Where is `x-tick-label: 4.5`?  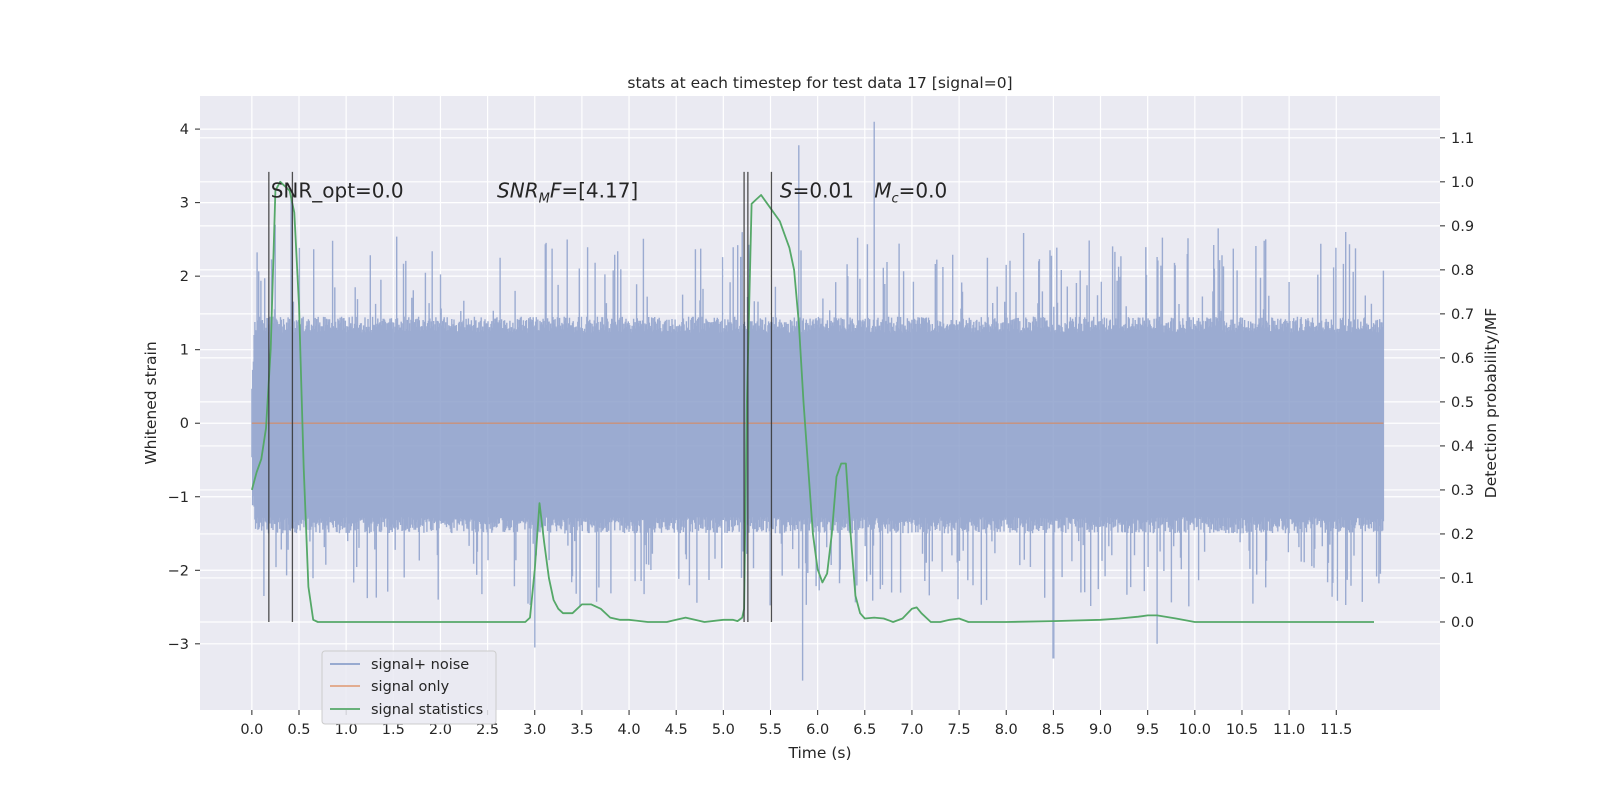
x-tick-label: 4.5 is located at coordinates (676, 730).